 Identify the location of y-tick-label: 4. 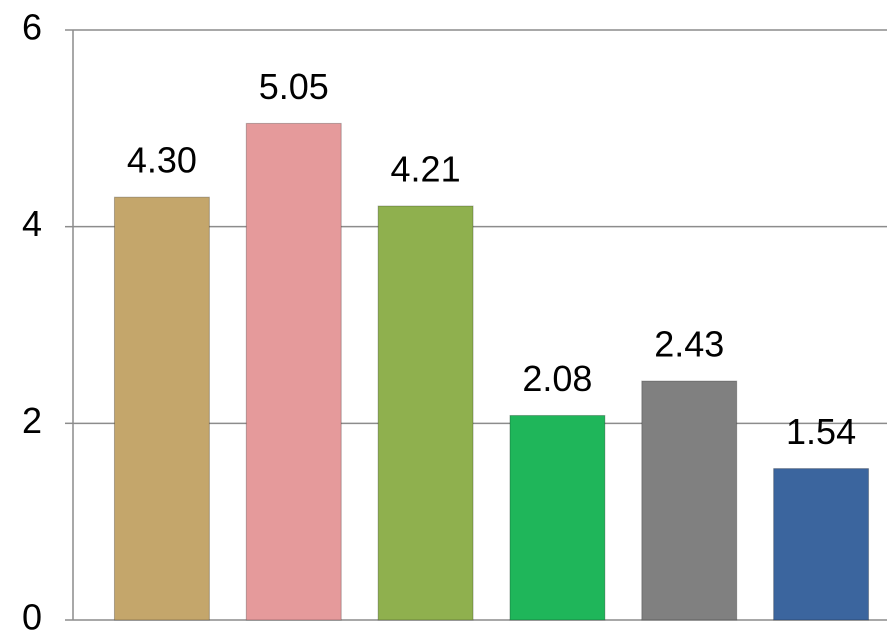
(32, 223).